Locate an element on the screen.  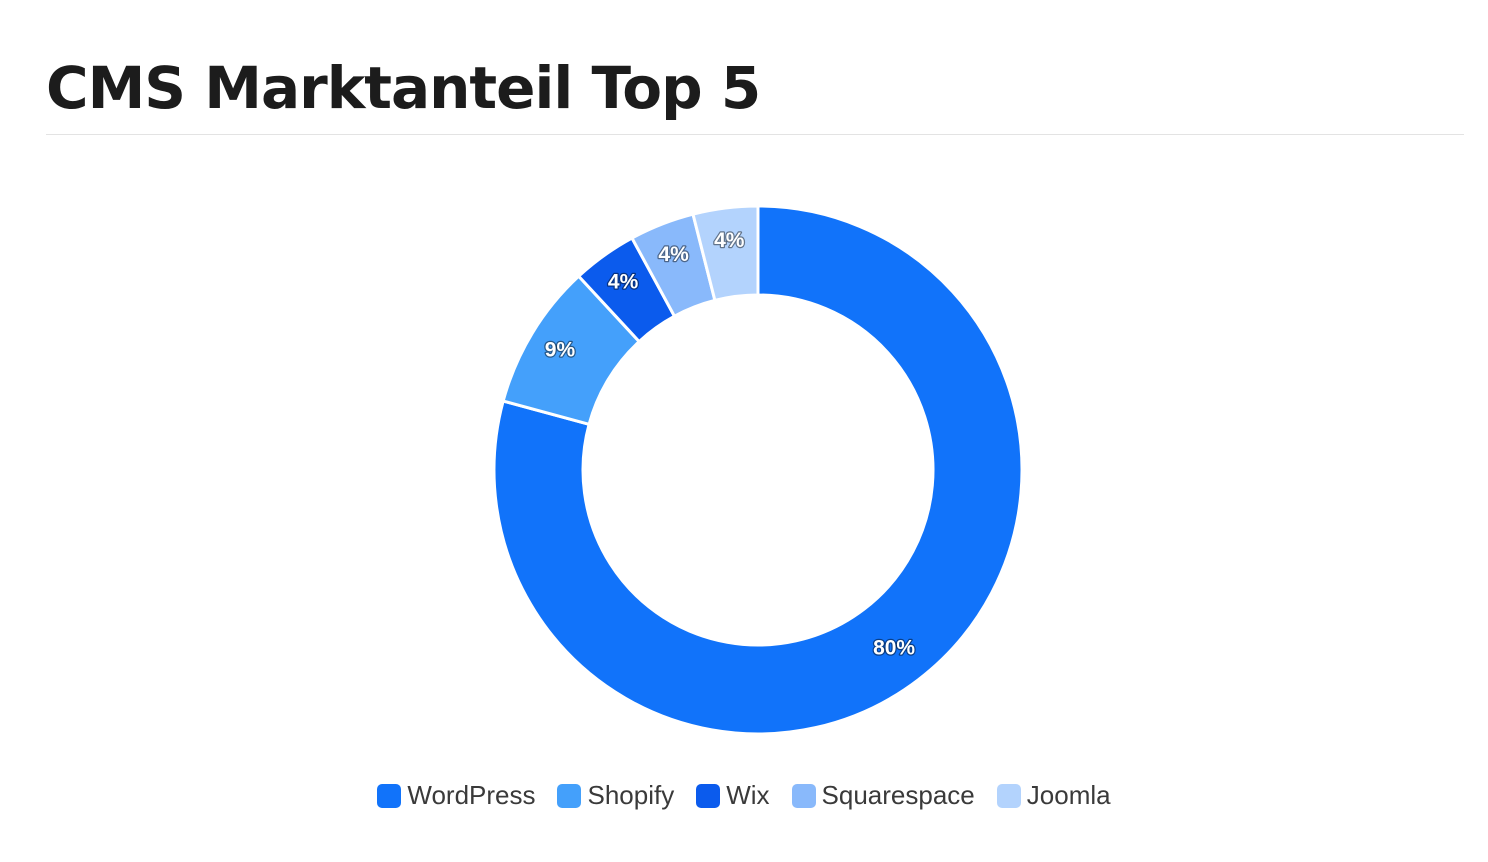
legend-label: Joomla is located at coordinates (1068, 795).